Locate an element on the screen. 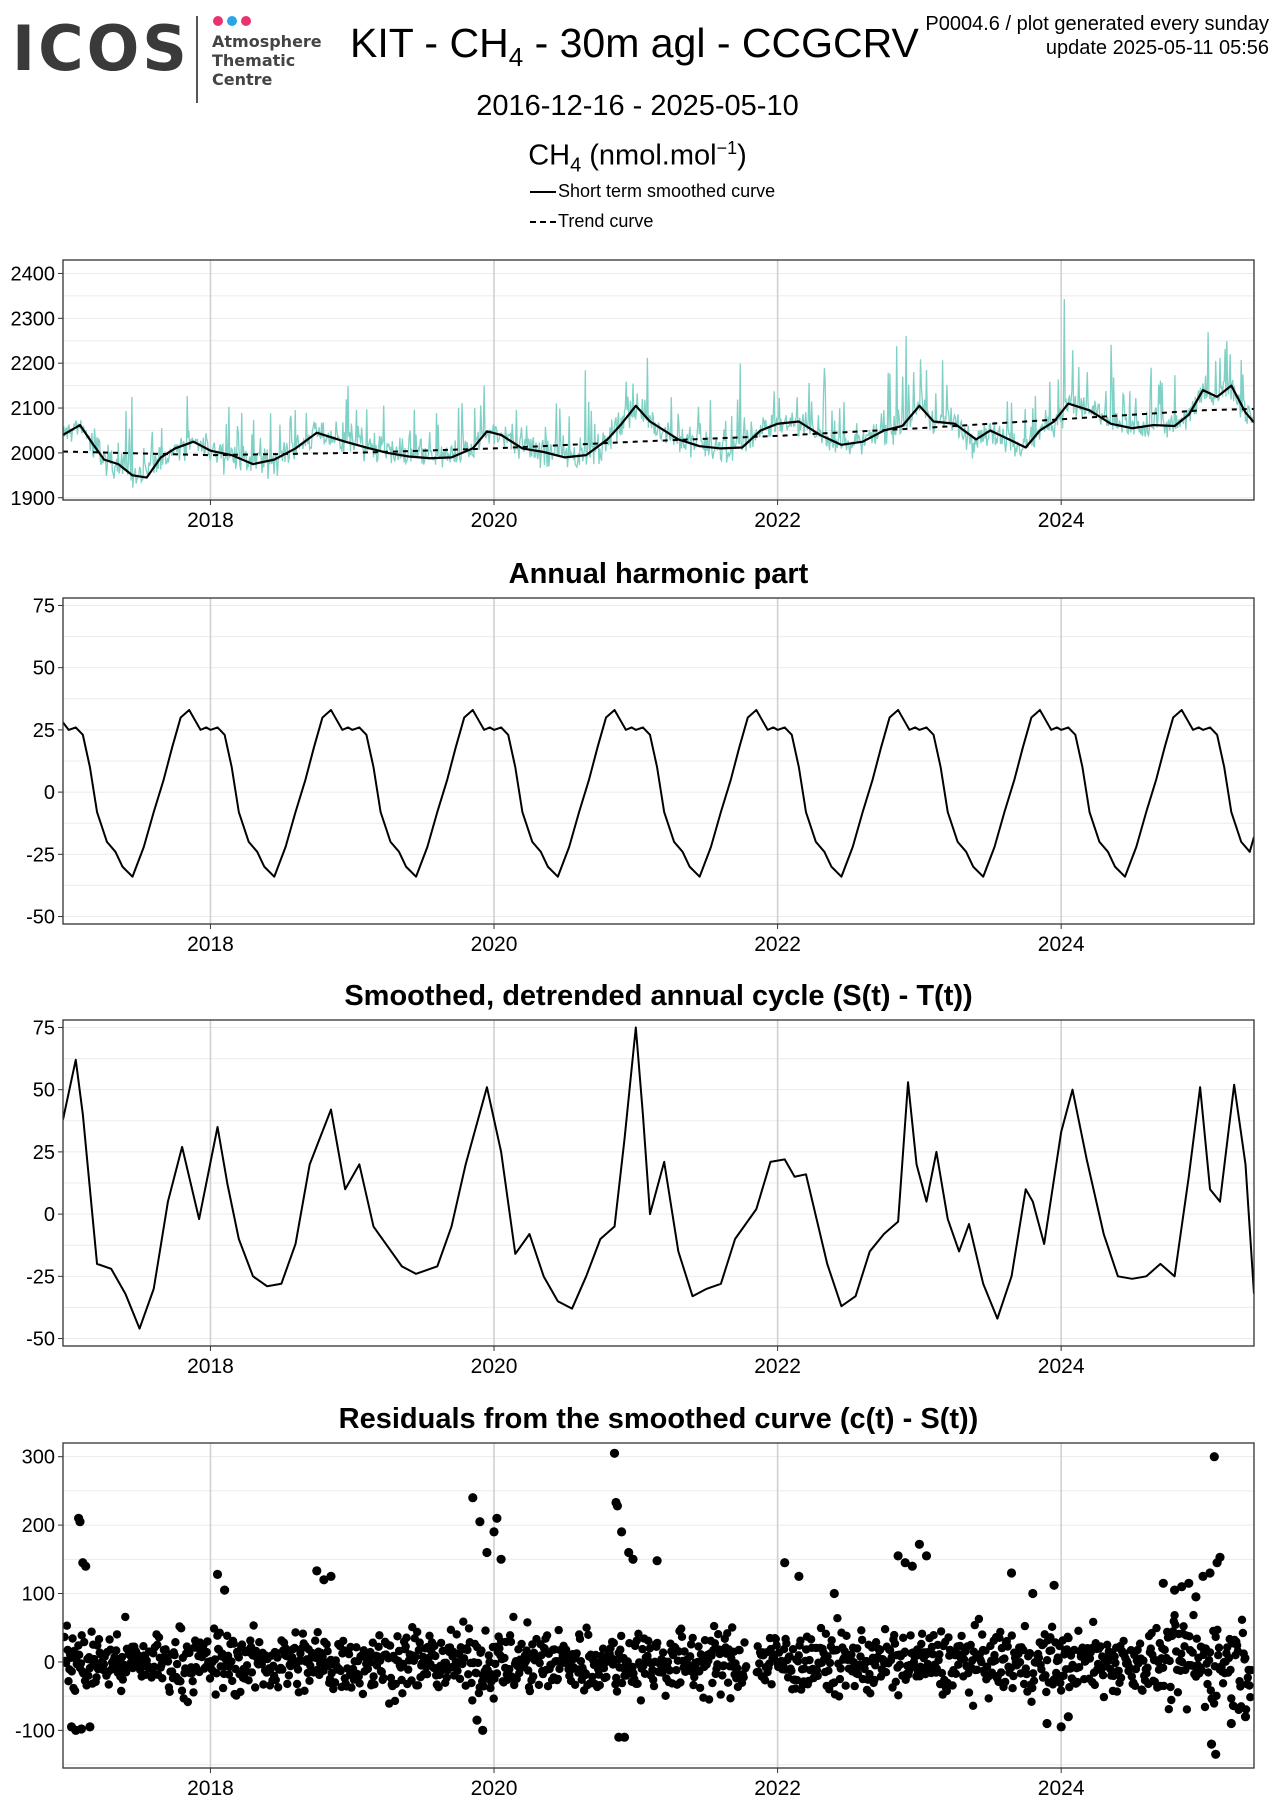 This screenshot has width=1275, height=1800. y-tick-label: -50 is located at coordinates (40, 918).